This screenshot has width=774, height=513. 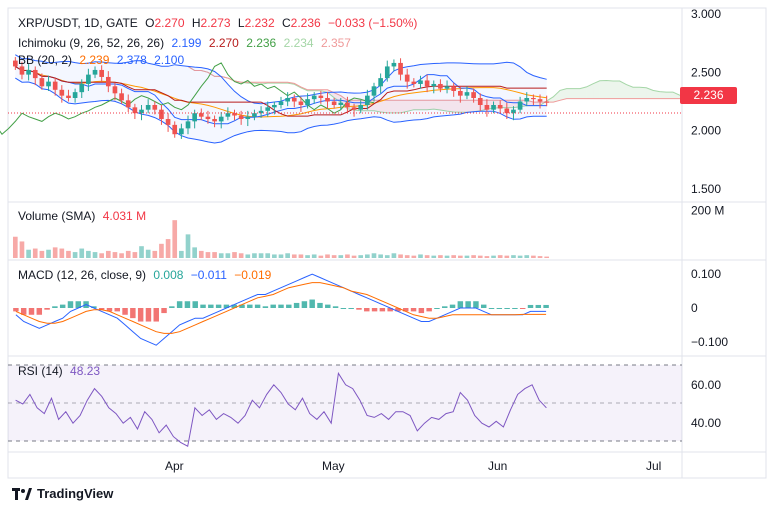 I want to click on tradingview-logo-text: TradingView, so click(x=75, y=493).